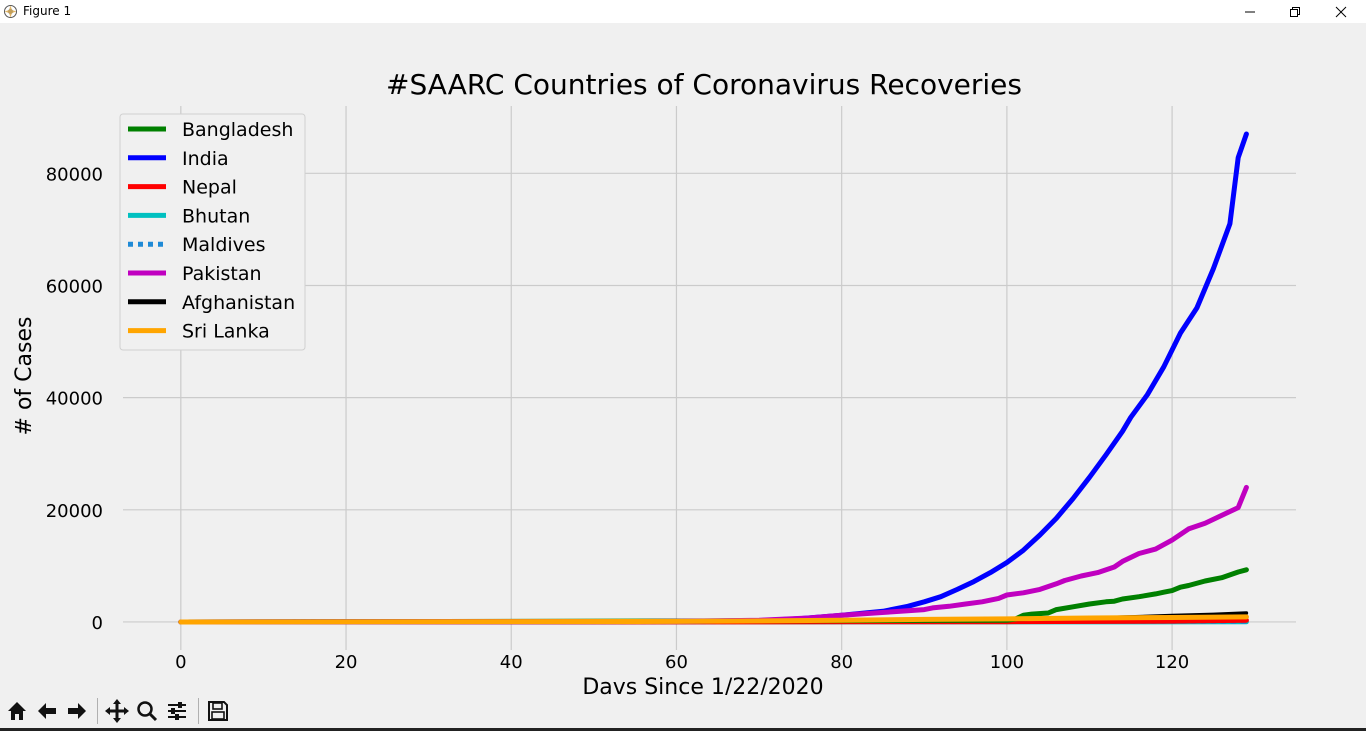 The height and width of the screenshot is (731, 1366). What do you see at coordinates (180, 662) in the screenshot?
I see `x-tick-label: 0` at bounding box center [180, 662].